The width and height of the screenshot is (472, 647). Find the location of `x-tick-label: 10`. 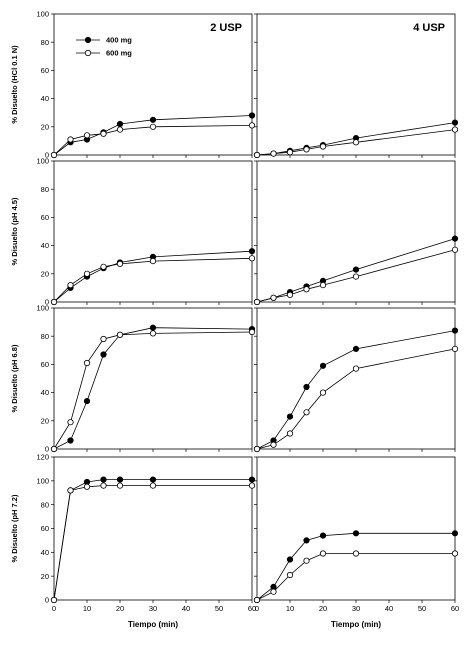

x-tick-label: 10 is located at coordinates (290, 608).